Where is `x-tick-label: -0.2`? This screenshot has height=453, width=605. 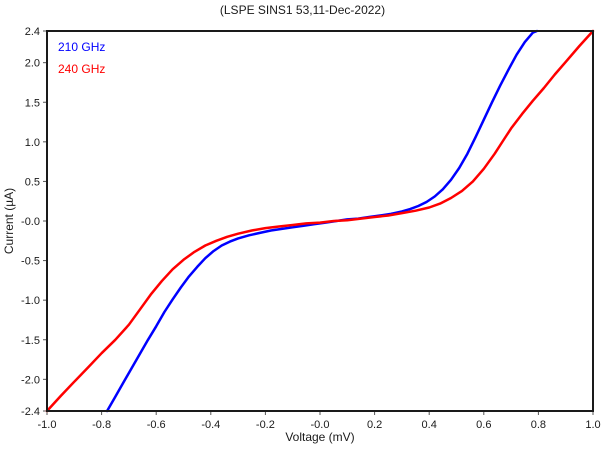 x-tick-label: -0.2 is located at coordinates (265, 425).